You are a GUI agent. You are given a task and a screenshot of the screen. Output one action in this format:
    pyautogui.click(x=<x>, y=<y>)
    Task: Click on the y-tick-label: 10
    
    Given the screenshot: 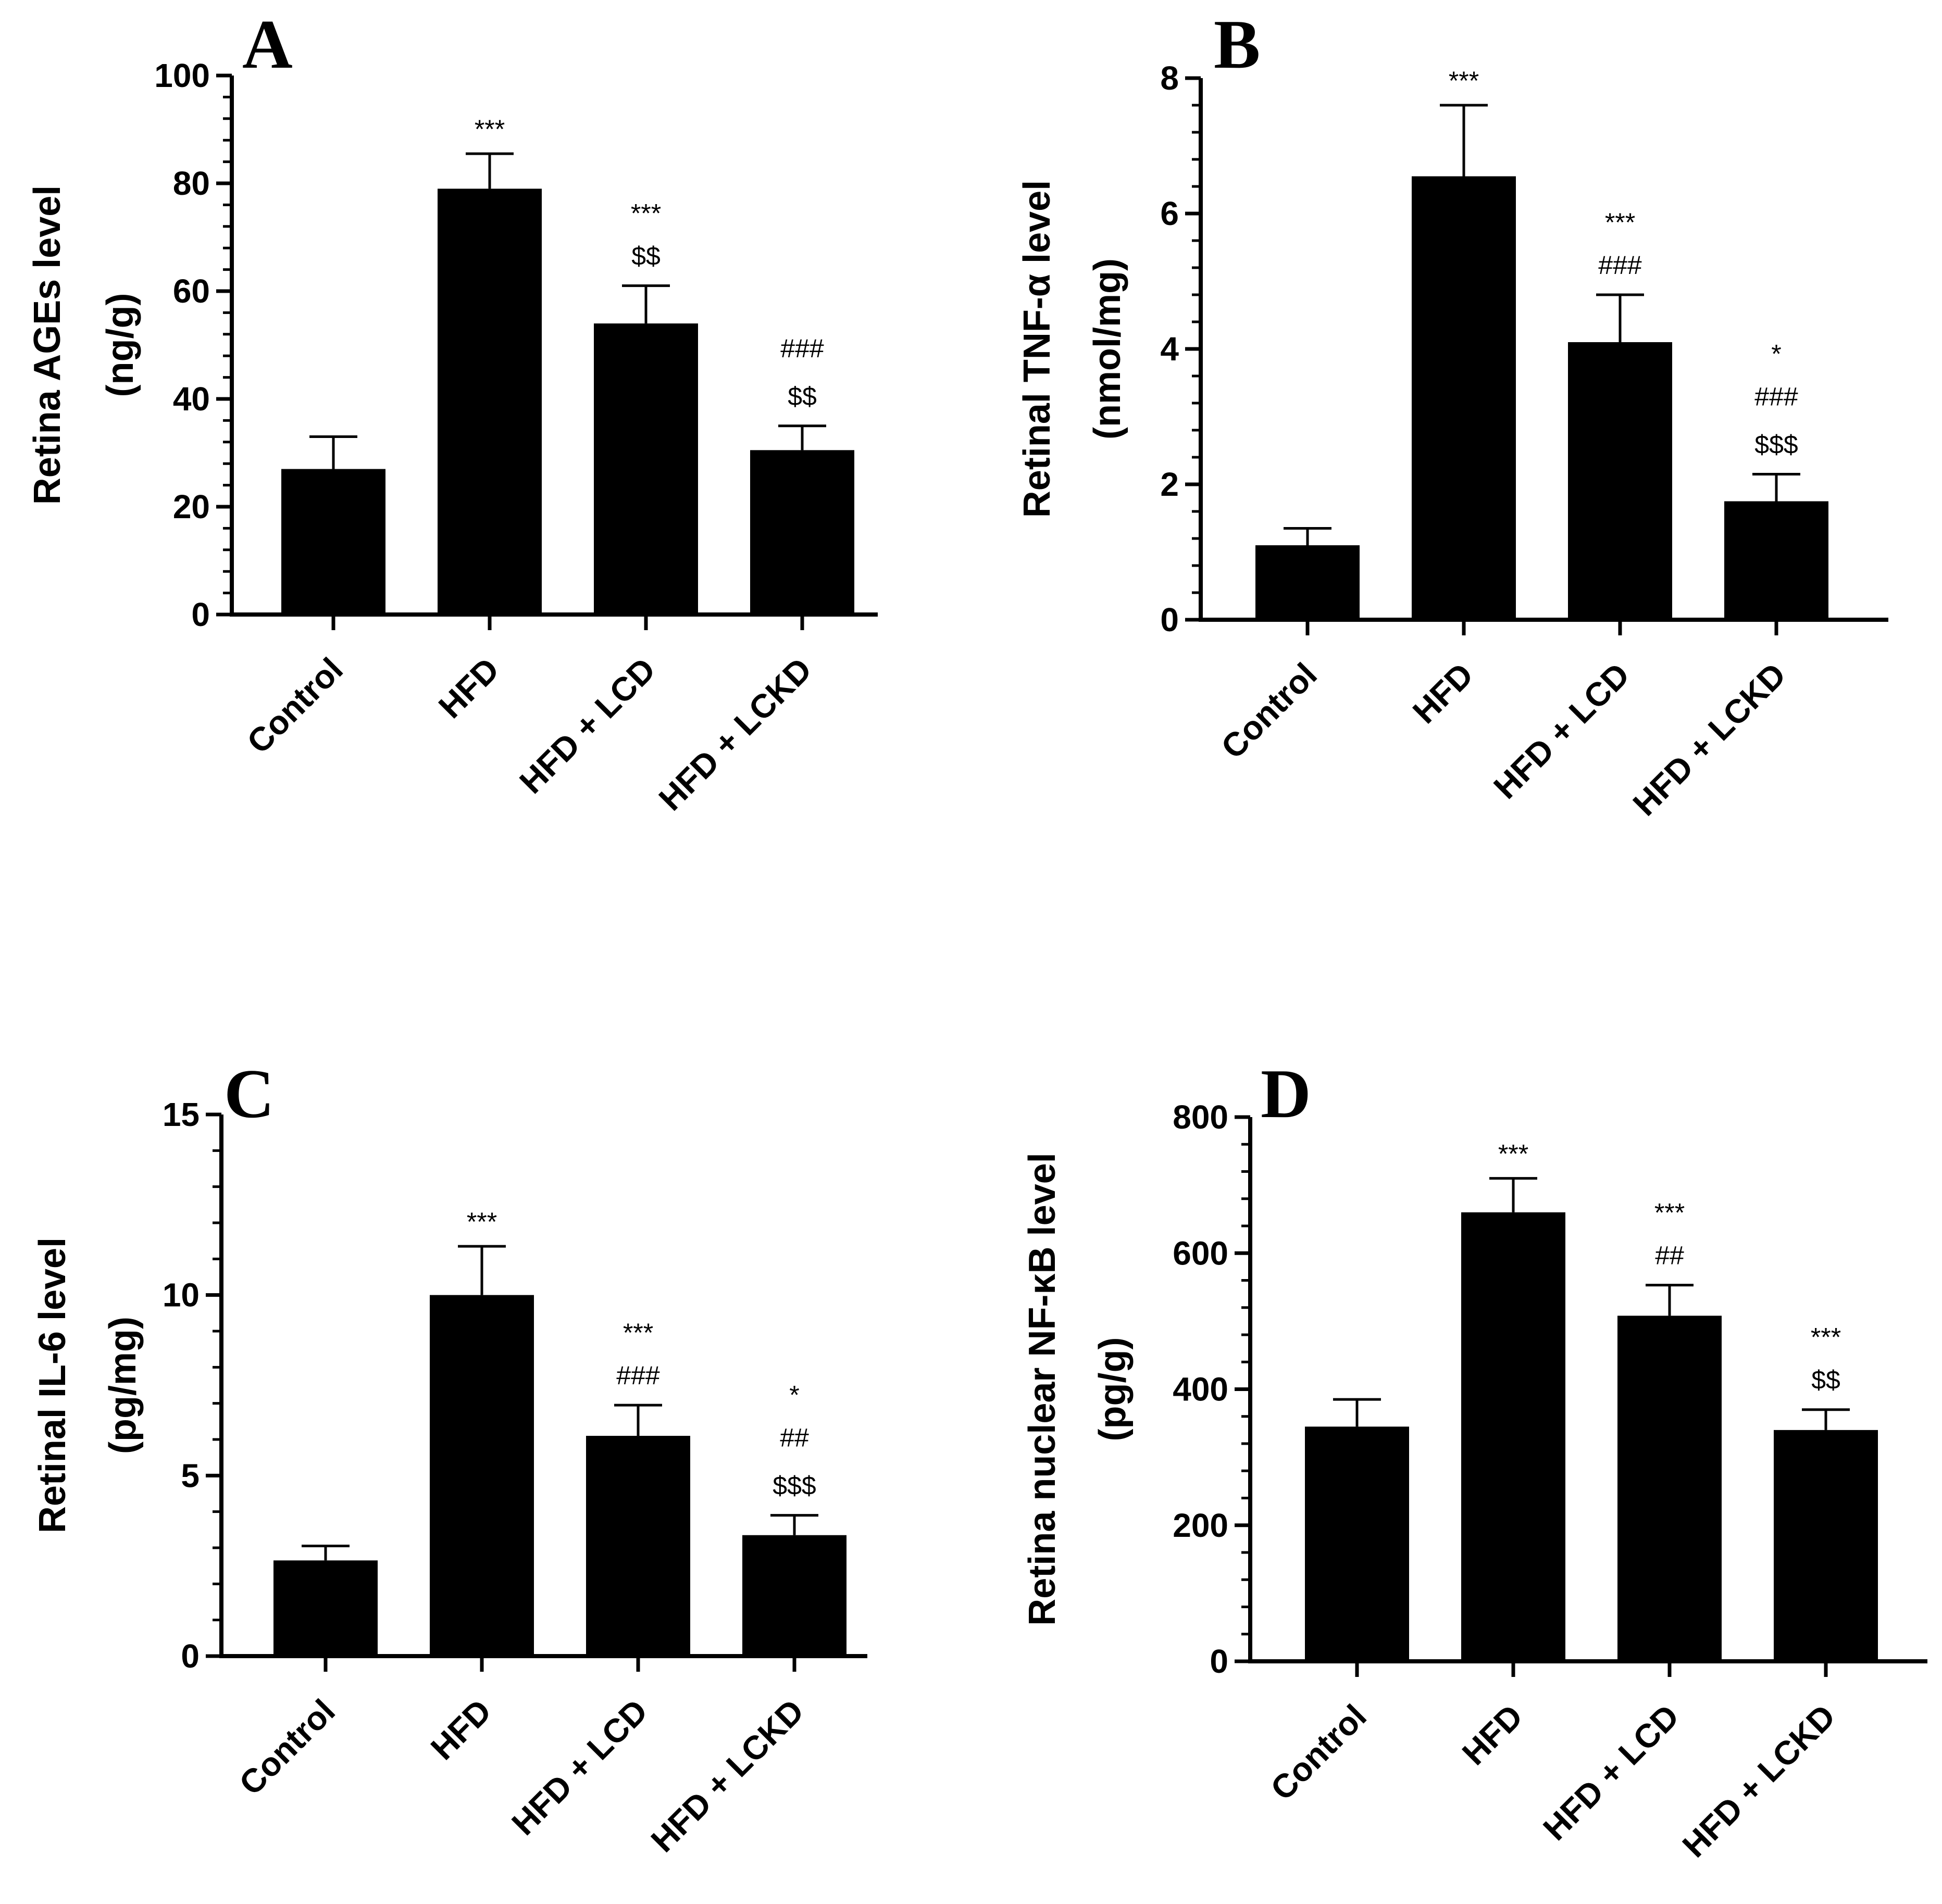 What is the action you would take?
    pyautogui.click(x=181, y=1295)
    